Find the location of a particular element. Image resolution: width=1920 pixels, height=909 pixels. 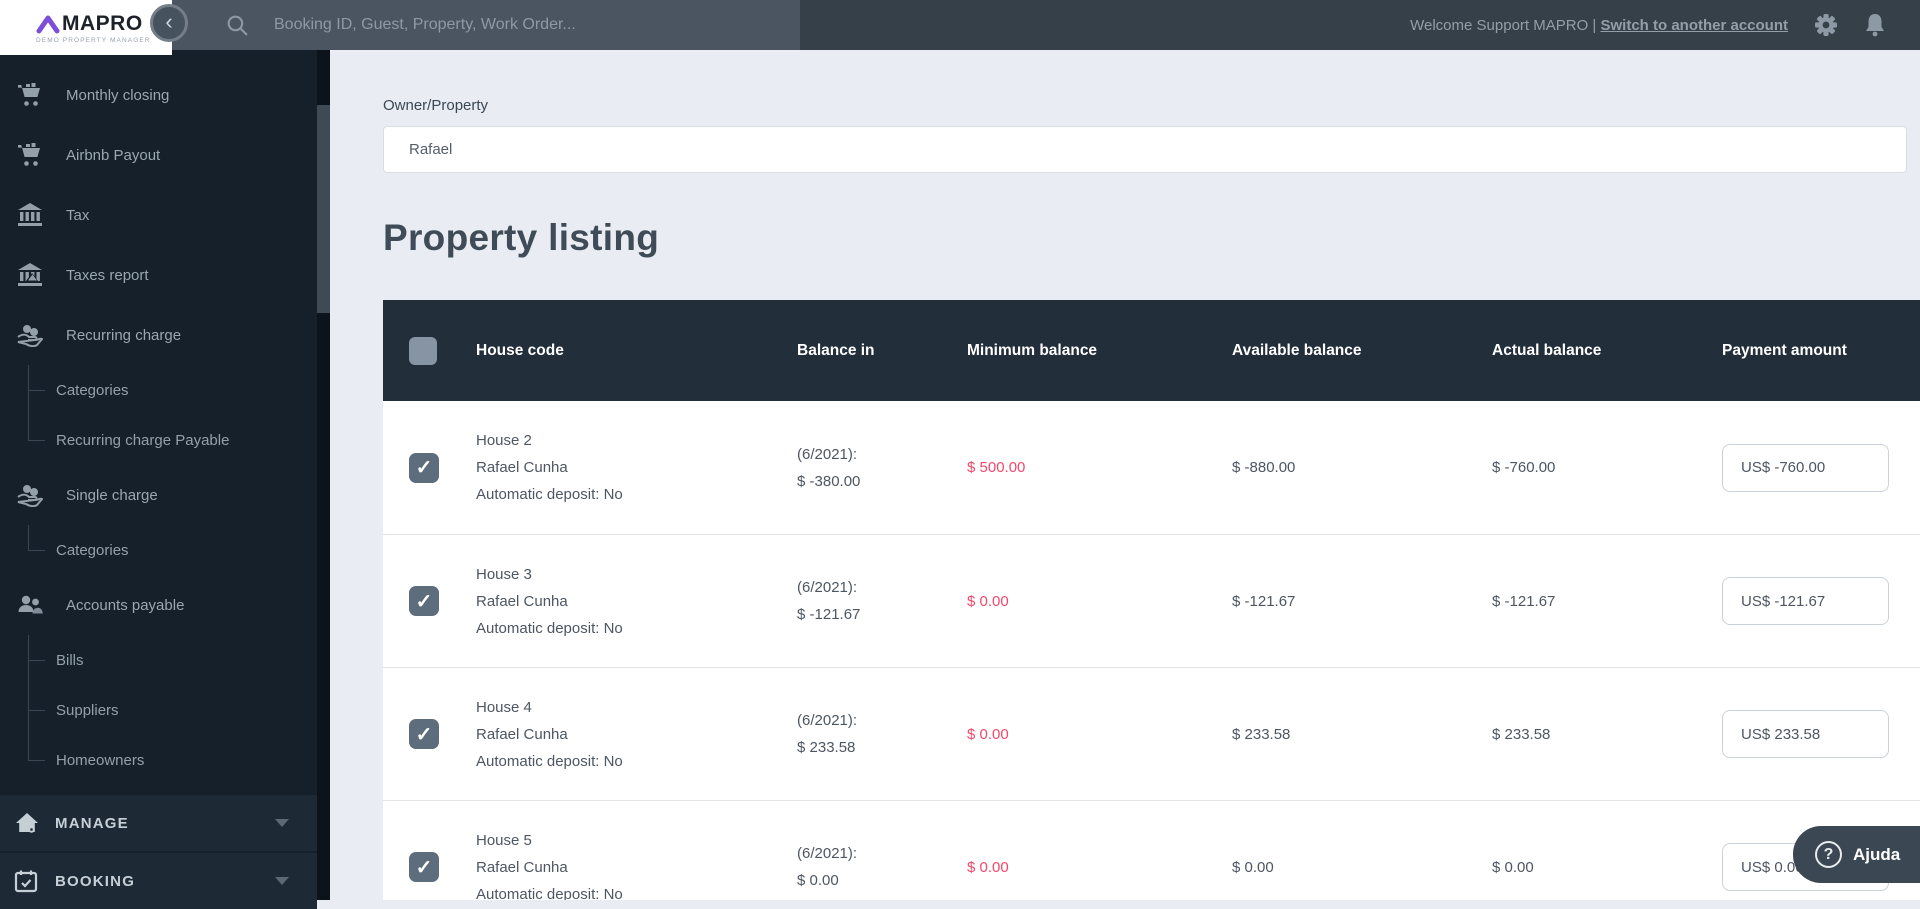

sidebar-item-label: Recurring charge is located at coordinates (123, 335).